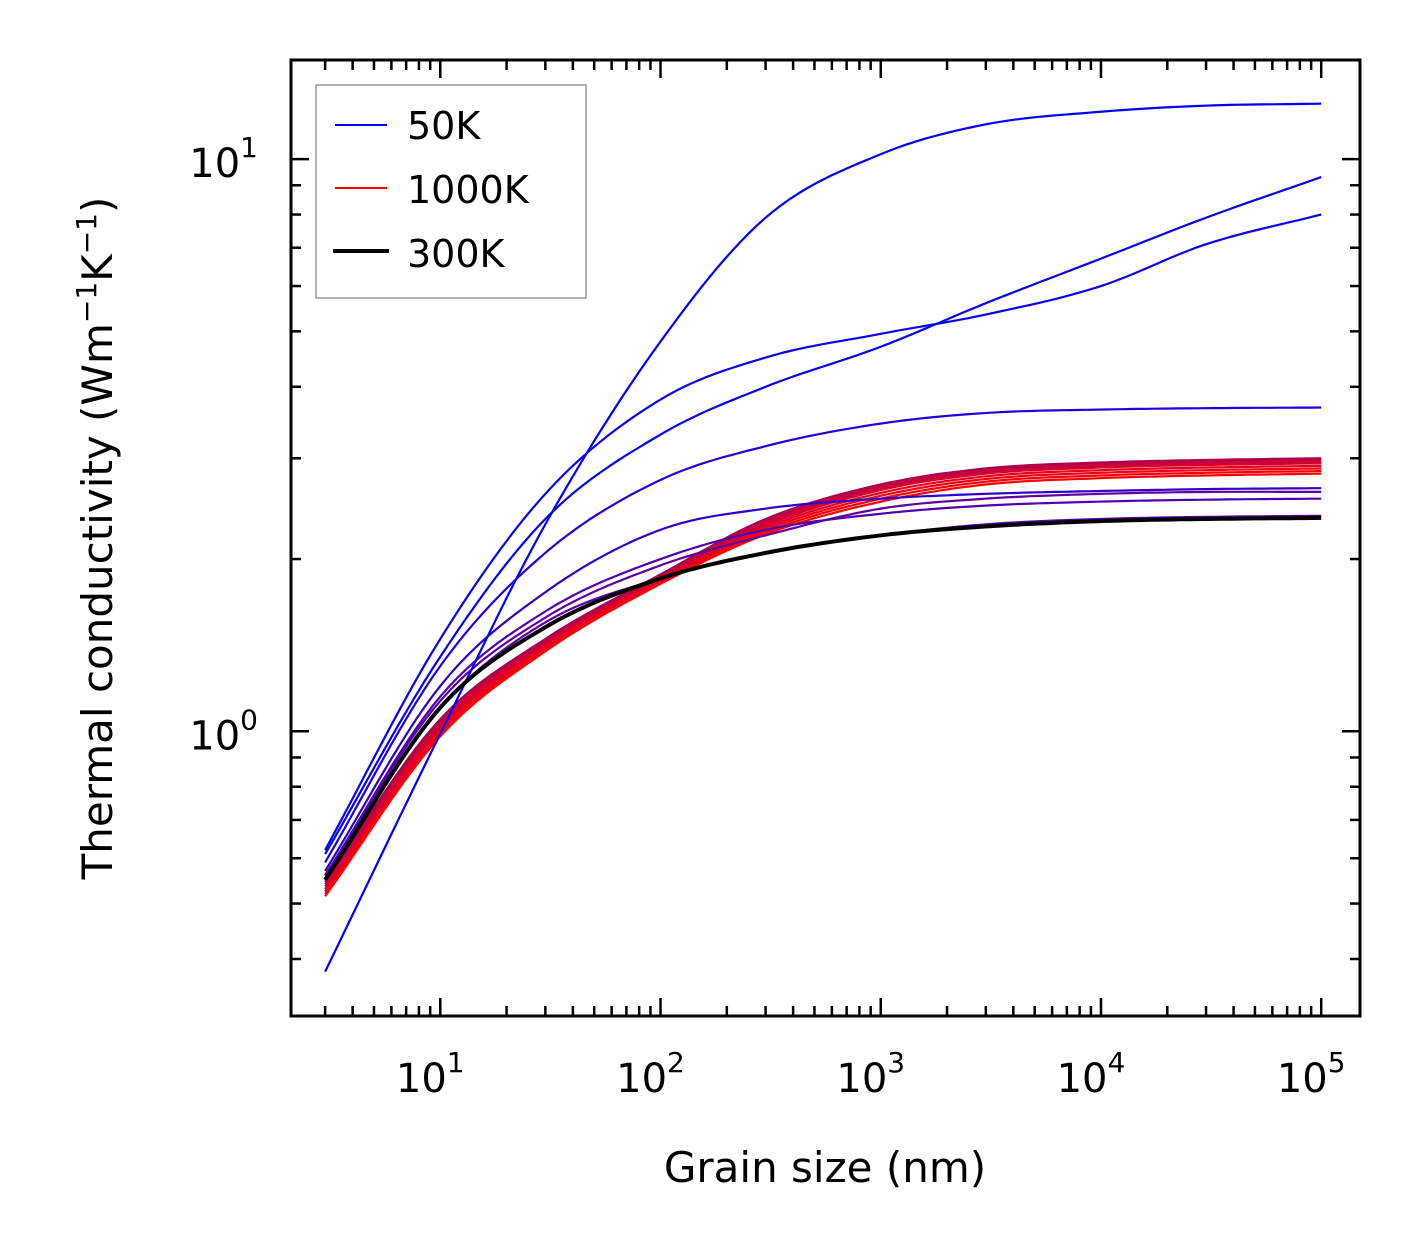 The height and width of the screenshot is (1254, 1421). I want to click on y-tick-label: 10¹, so click(223, 159).